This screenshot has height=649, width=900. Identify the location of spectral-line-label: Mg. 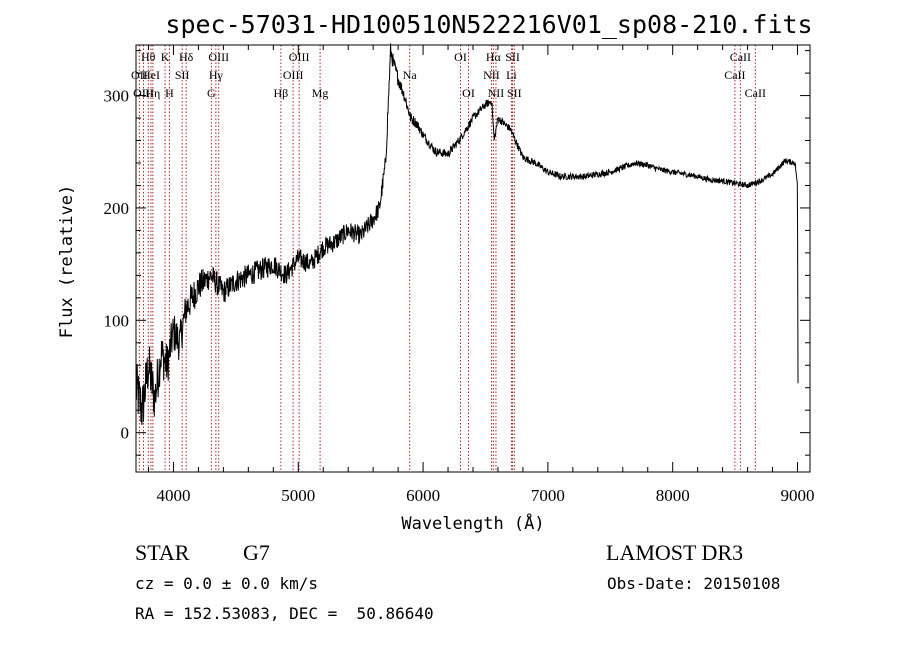
(320, 93).